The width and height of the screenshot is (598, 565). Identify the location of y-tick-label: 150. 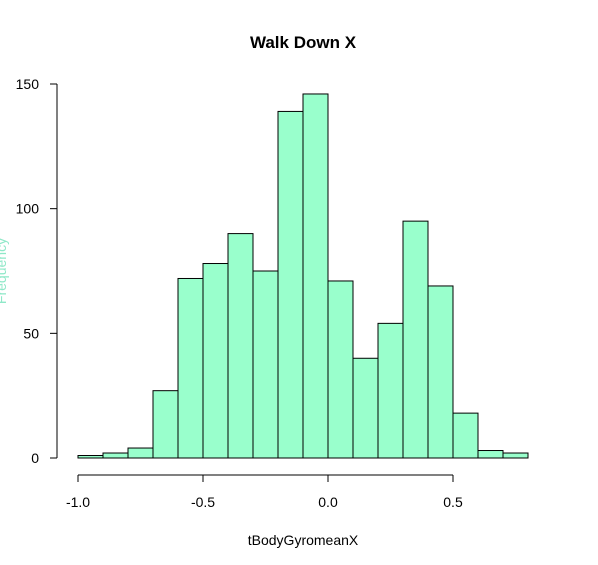
(28, 84).